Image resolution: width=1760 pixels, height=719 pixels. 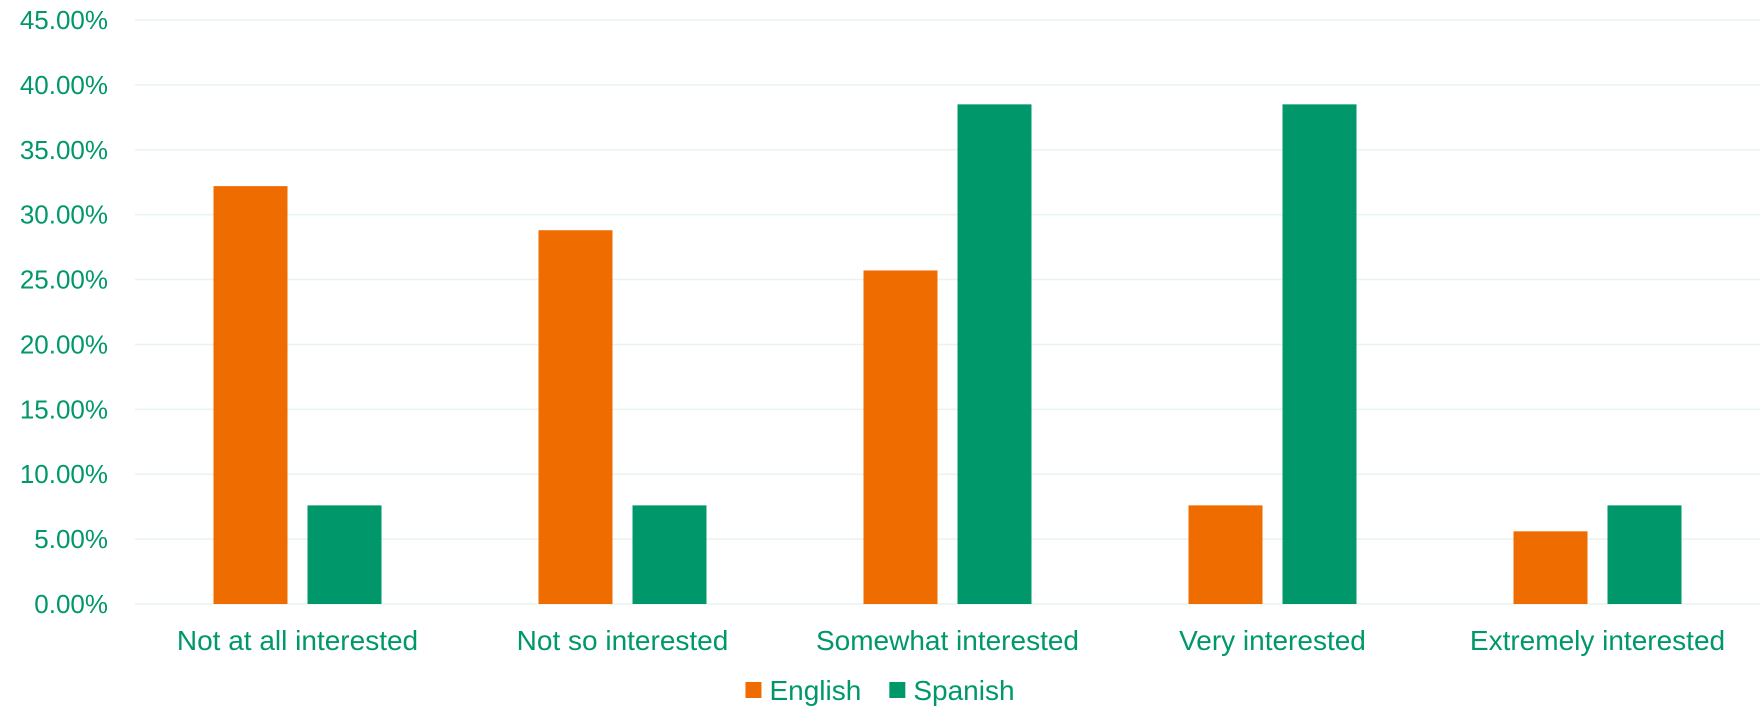 What do you see at coordinates (963, 690) in the screenshot?
I see `legend-label: Spanish` at bounding box center [963, 690].